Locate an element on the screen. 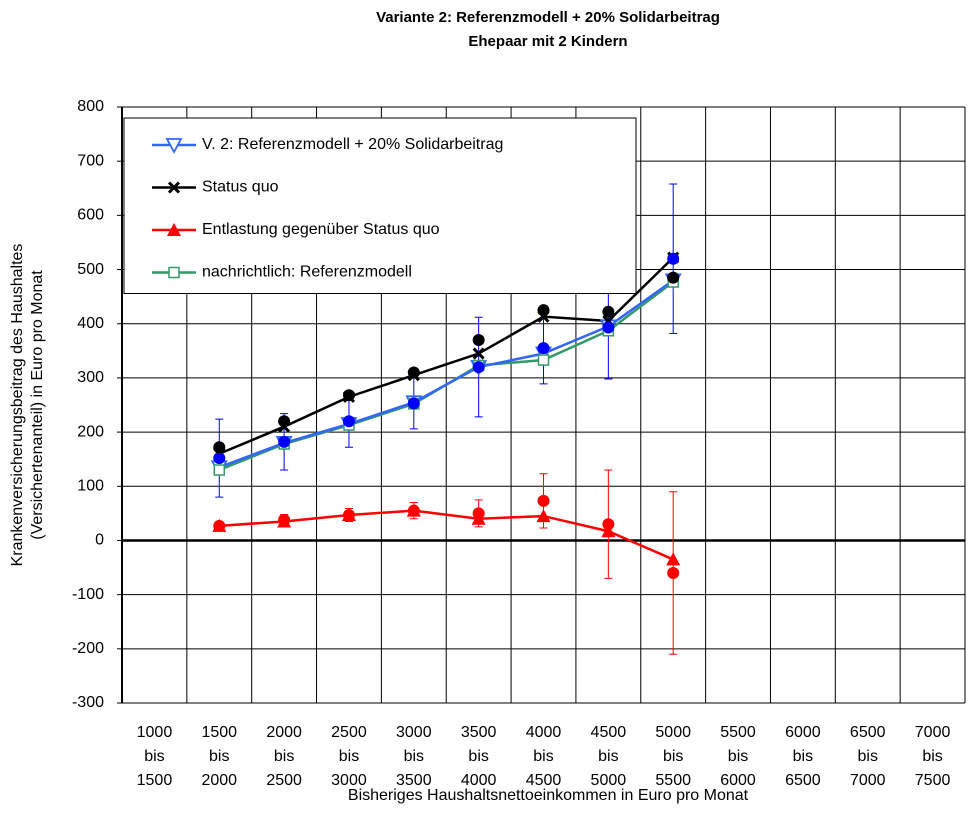 The width and height of the screenshot is (976, 837). y-tick-label: 600 is located at coordinates (90, 215).